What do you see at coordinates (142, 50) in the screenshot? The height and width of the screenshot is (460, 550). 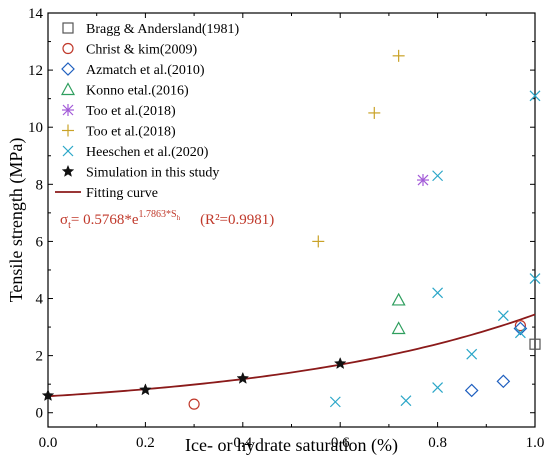 I see `legend-label: Christ & kim(2009)` at bounding box center [142, 50].